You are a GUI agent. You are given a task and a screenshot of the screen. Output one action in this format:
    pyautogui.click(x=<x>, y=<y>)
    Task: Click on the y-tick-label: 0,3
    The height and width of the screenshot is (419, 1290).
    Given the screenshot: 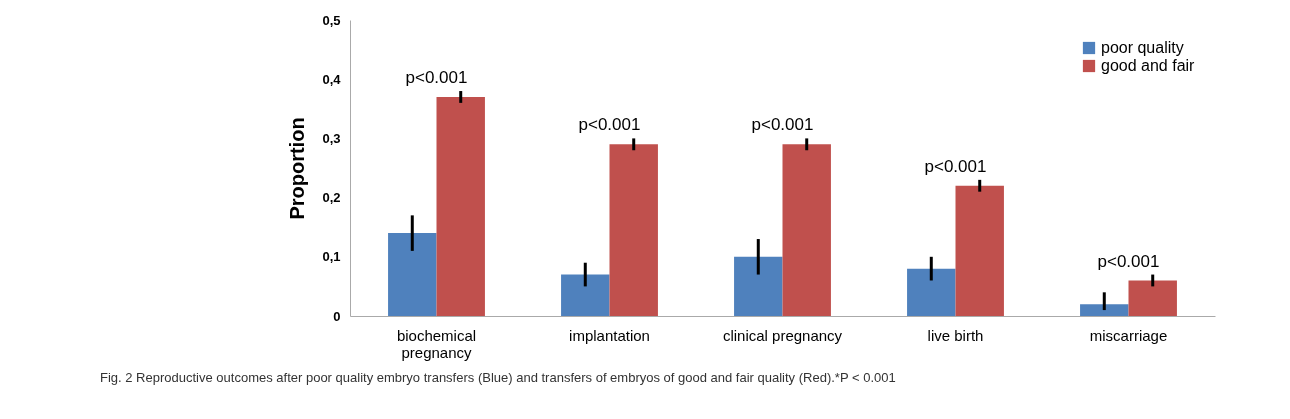 What is the action you would take?
    pyautogui.click(x=331, y=138)
    